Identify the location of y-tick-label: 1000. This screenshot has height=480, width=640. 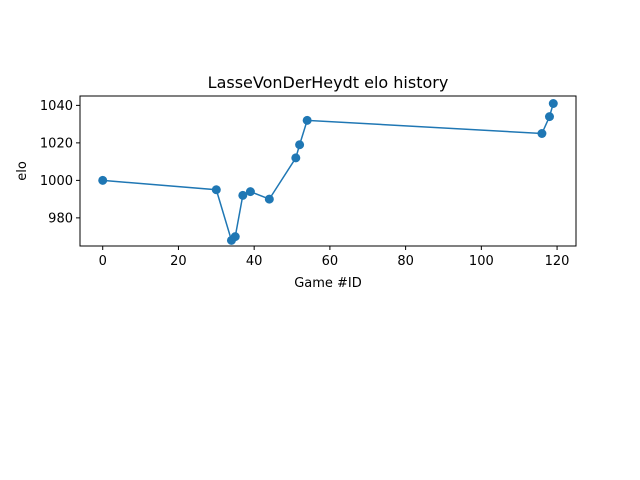
(56, 181).